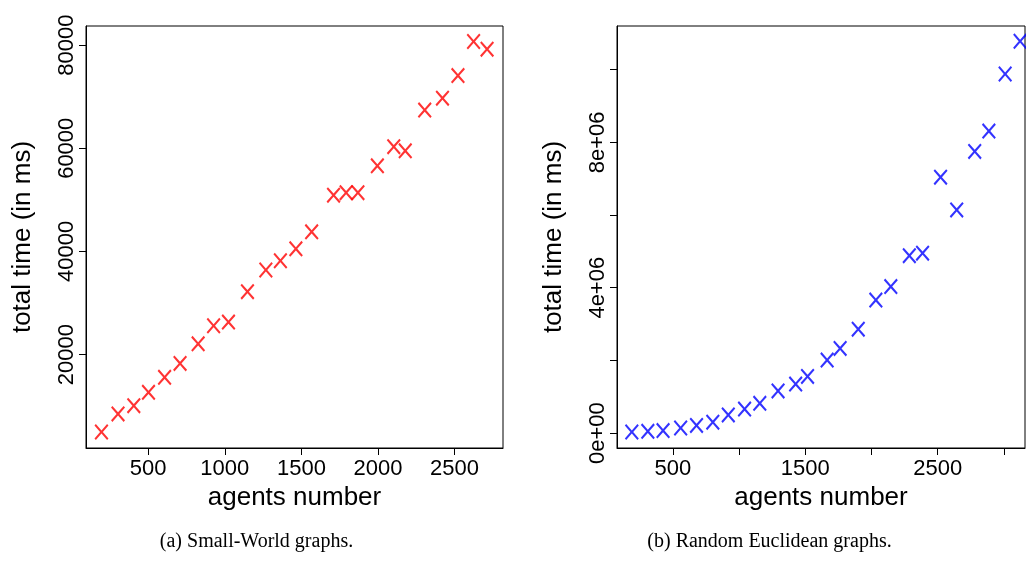 Image resolution: width=1026 pixels, height=572 pixels. I want to click on y-tick-label: 60000, so click(65, 148).